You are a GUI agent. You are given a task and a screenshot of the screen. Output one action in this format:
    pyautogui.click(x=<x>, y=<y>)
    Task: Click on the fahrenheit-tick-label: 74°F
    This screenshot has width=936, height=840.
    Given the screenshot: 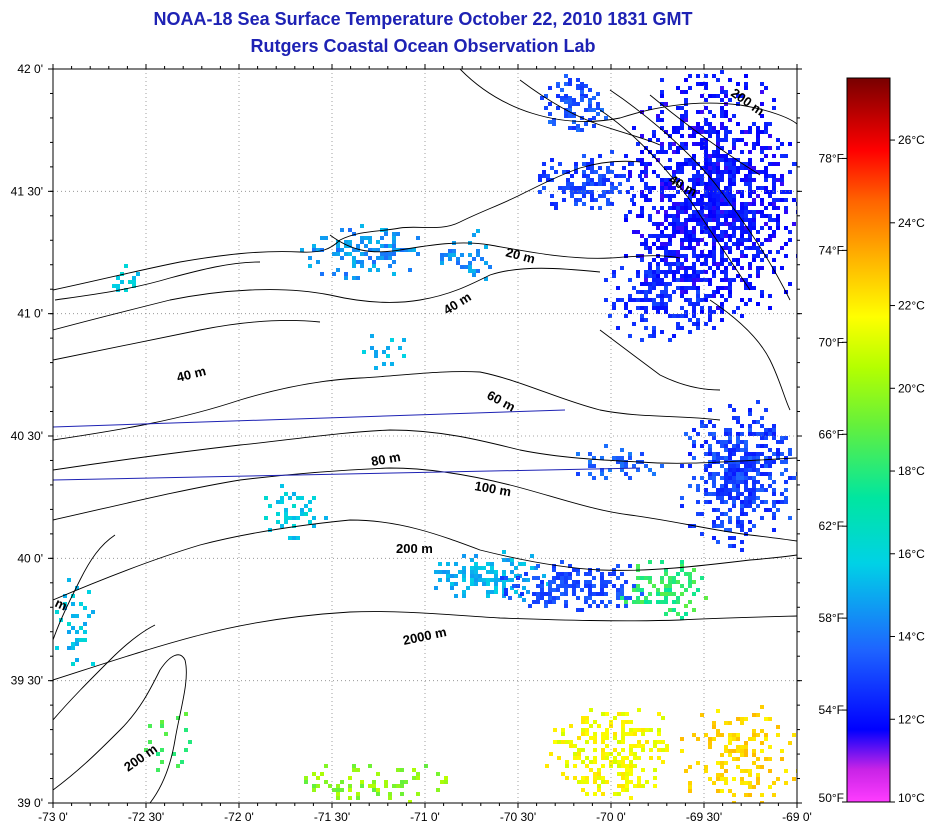 What is the action you would take?
    pyautogui.click(x=831, y=250)
    